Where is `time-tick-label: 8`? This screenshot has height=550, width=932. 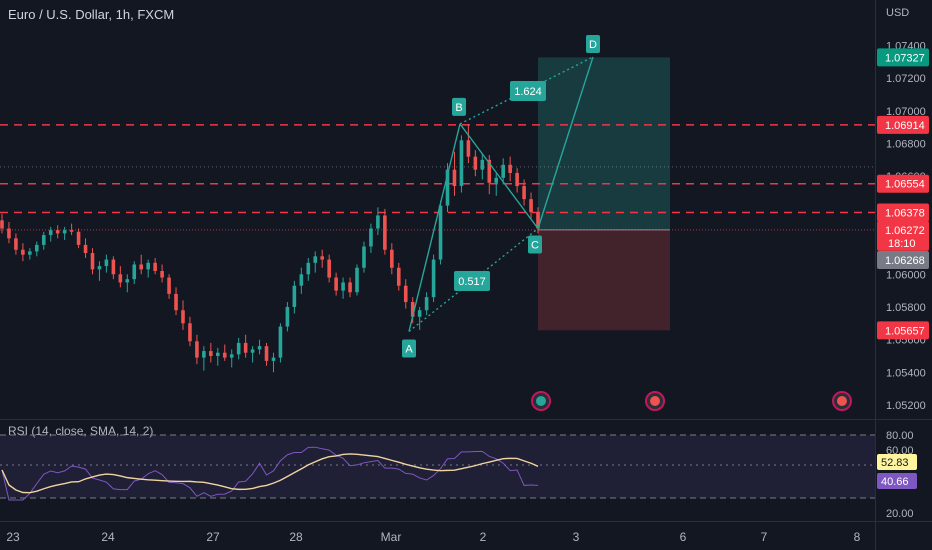
time-tick-label: 8 is located at coordinates (857, 537).